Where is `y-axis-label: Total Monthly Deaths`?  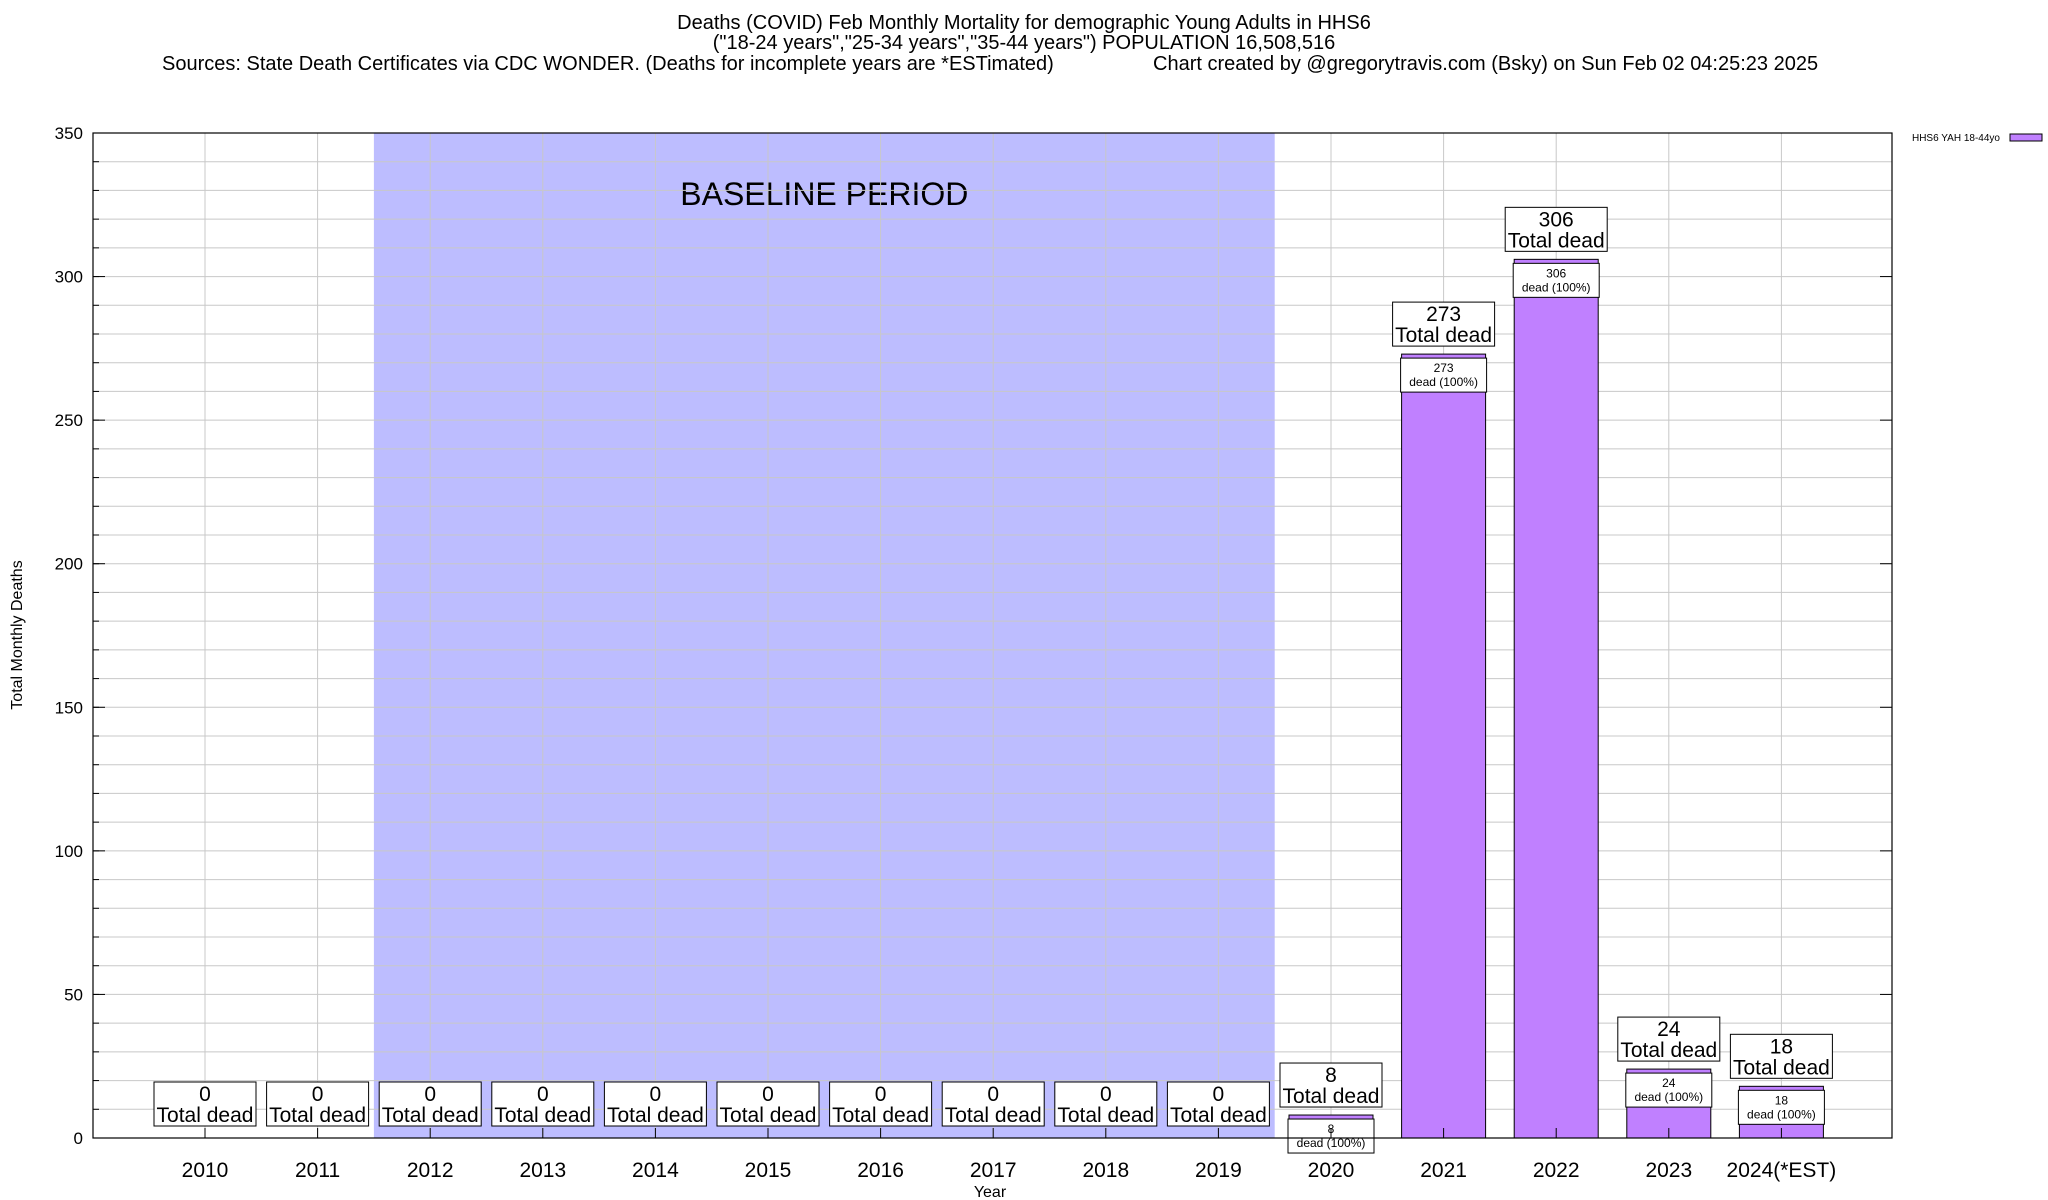 y-axis-label: Total Monthly Deaths is located at coordinates (17, 634).